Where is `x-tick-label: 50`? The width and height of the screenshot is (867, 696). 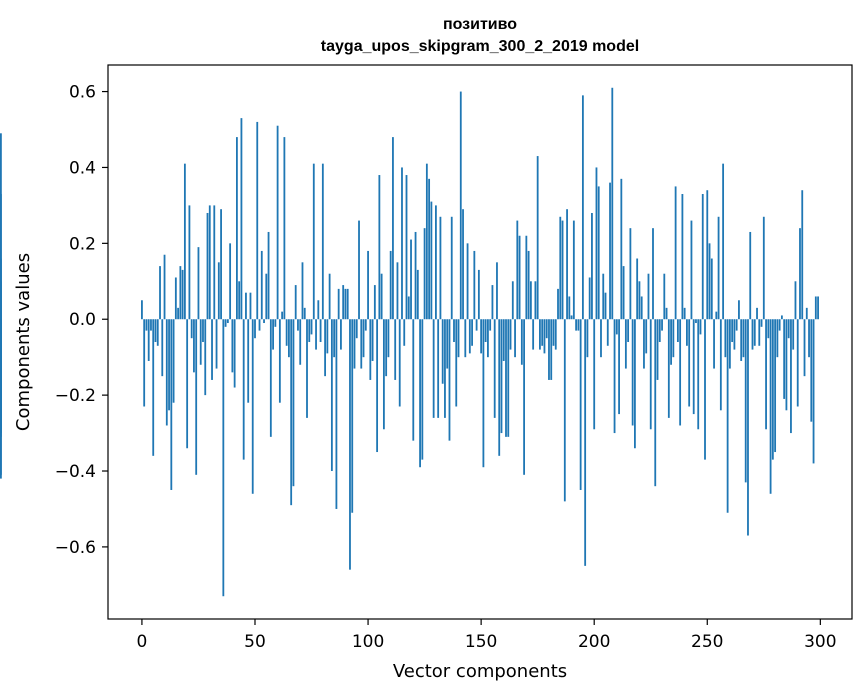
x-tick-label: 50 is located at coordinates (255, 642).